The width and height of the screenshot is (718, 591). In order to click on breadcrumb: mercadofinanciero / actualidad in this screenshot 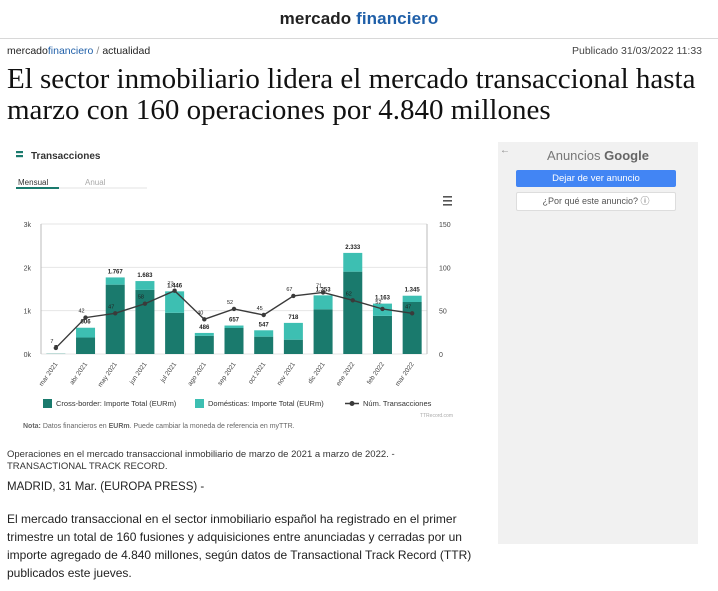, I will do `click(79, 51)`.